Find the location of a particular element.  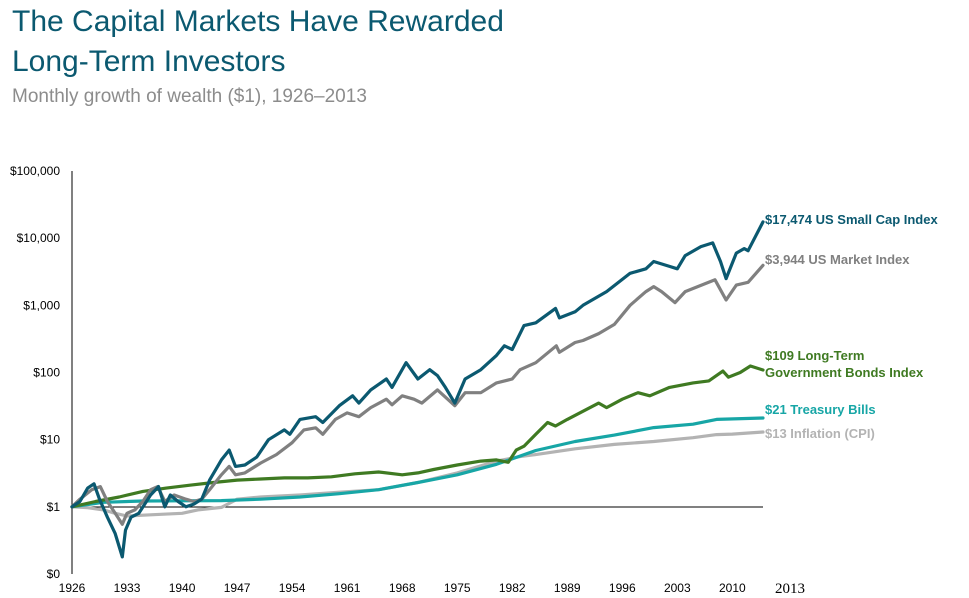

x-tick-label: 2003 is located at coordinates (677, 588).